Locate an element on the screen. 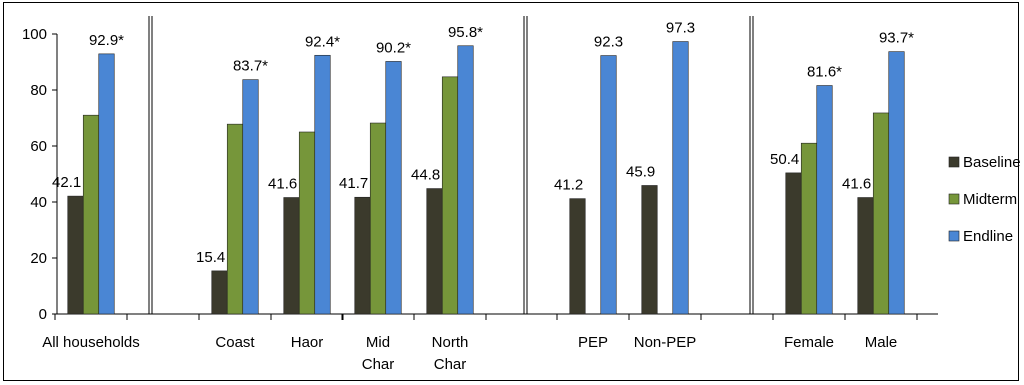  y-tick-label: 60 is located at coordinates (38, 146).